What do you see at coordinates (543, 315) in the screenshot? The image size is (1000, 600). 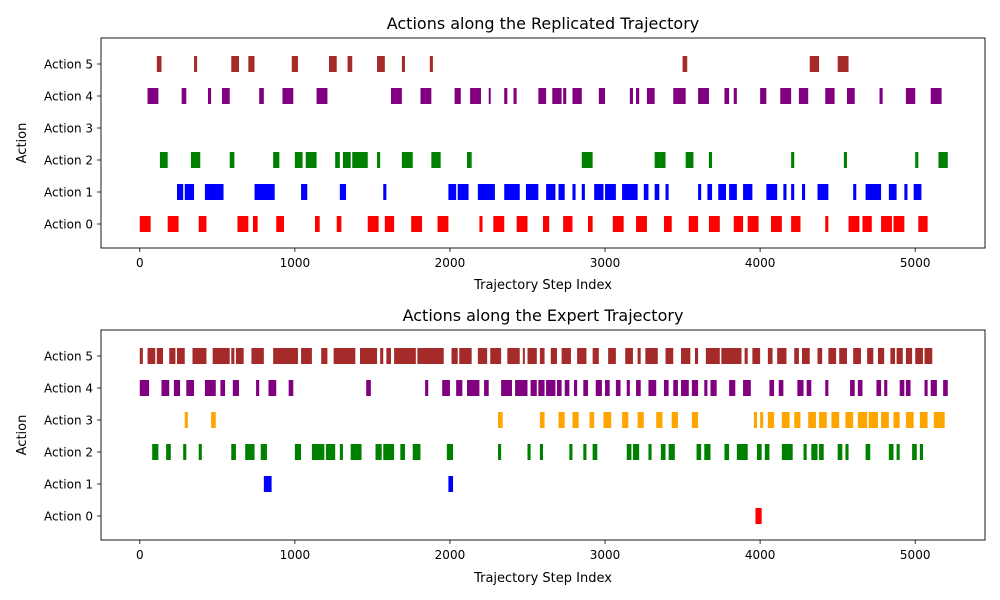 I see `chart-title: Actions along the Expert Trajectory` at bounding box center [543, 315].